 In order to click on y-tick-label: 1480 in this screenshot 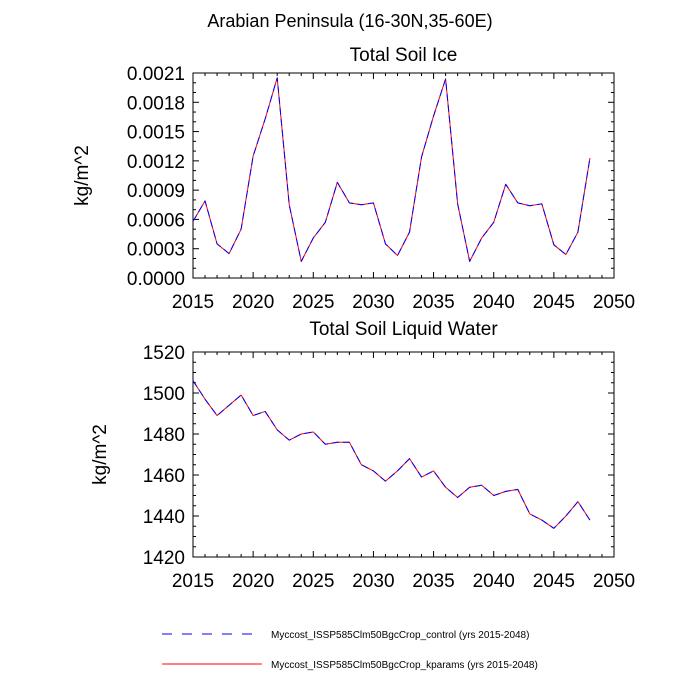, I will do `click(164, 435)`.